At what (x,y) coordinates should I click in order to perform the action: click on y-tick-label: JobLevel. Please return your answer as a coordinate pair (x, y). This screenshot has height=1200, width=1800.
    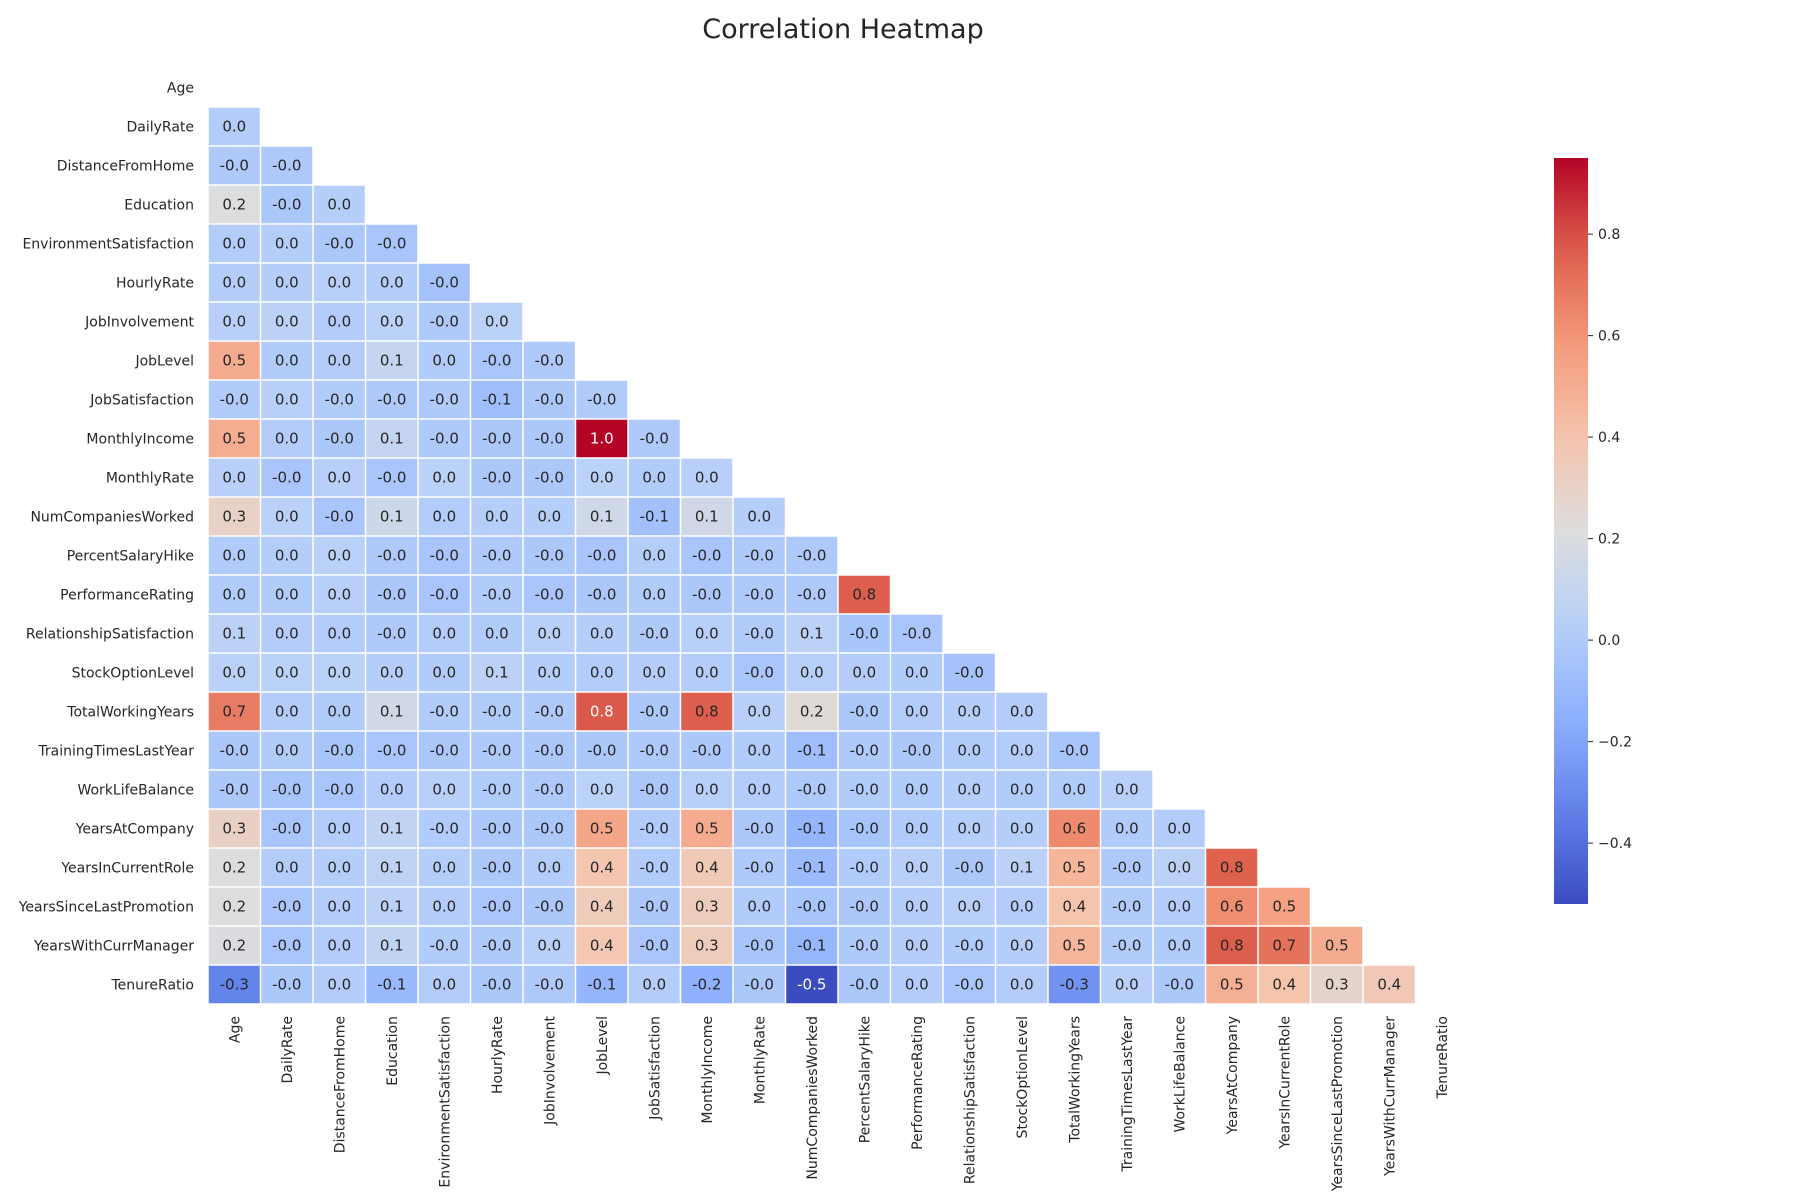
    Looking at the image, I should click on (164, 362).